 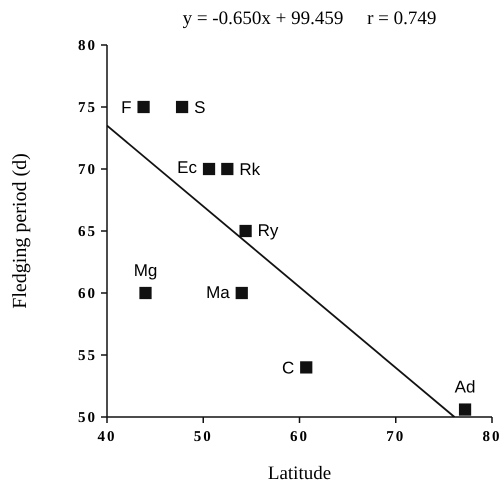 What do you see at coordinates (288, 368) in the screenshot?
I see `annotation: C` at bounding box center [288, 368].